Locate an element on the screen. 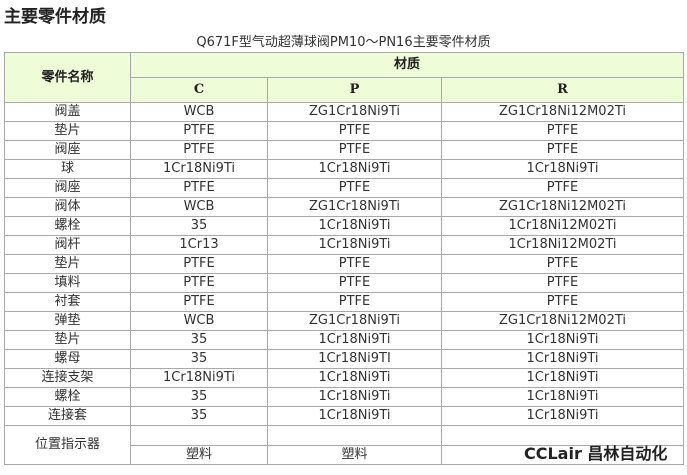  table-row: 螺栓 35 1Cr18Ni9Ti 1Cr18Ni9Ti is located at coordinates (344, 397).